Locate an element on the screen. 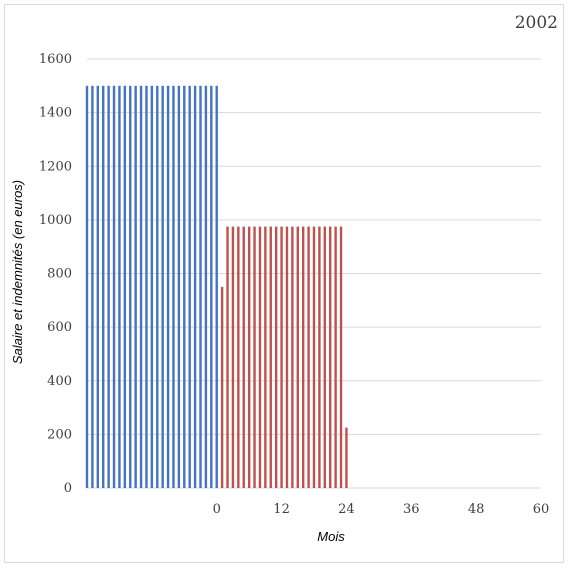  x-axis-title: Mois is located at coordinates (331, 536).